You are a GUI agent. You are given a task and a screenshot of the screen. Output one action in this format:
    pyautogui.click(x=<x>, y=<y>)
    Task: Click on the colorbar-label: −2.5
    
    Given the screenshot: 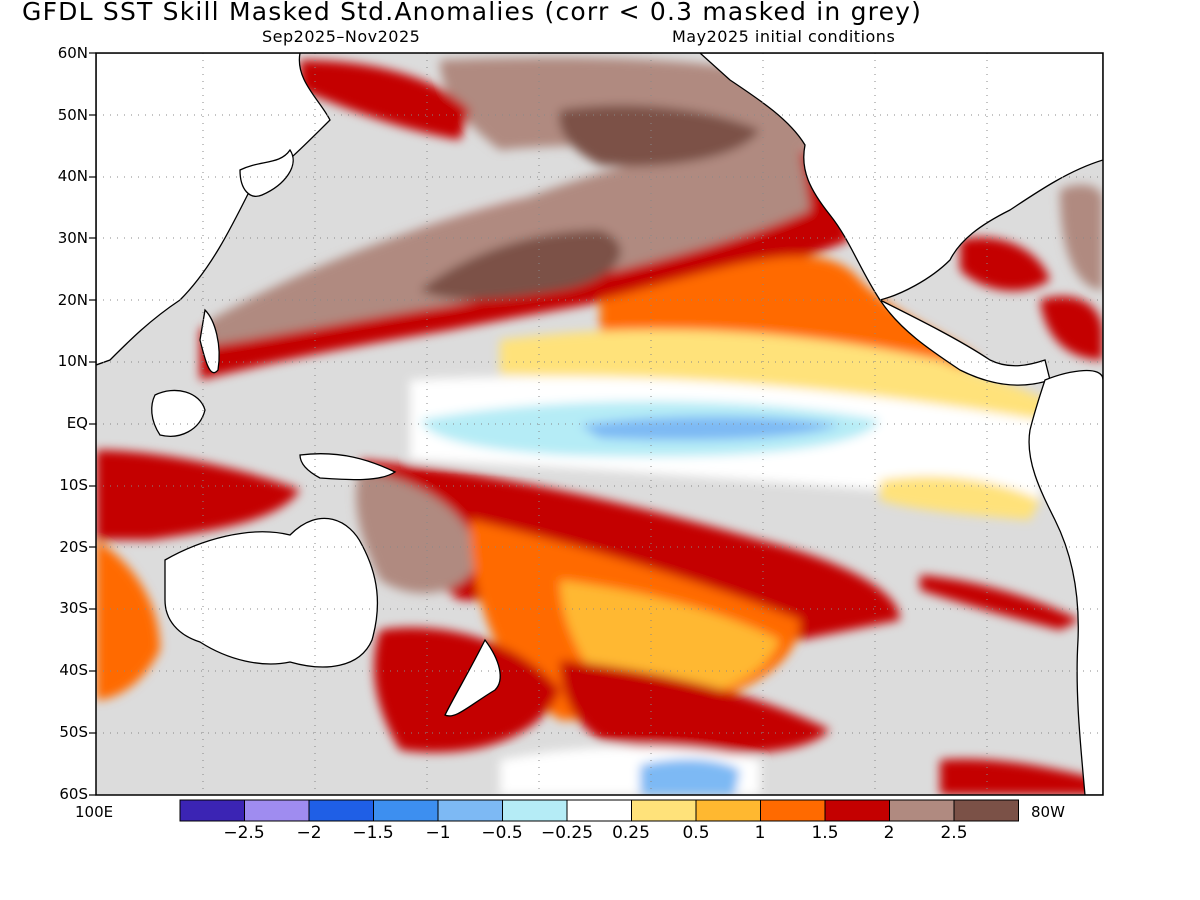 What is the action you would take?
    pyautogui.click(x=244, y=833)
    